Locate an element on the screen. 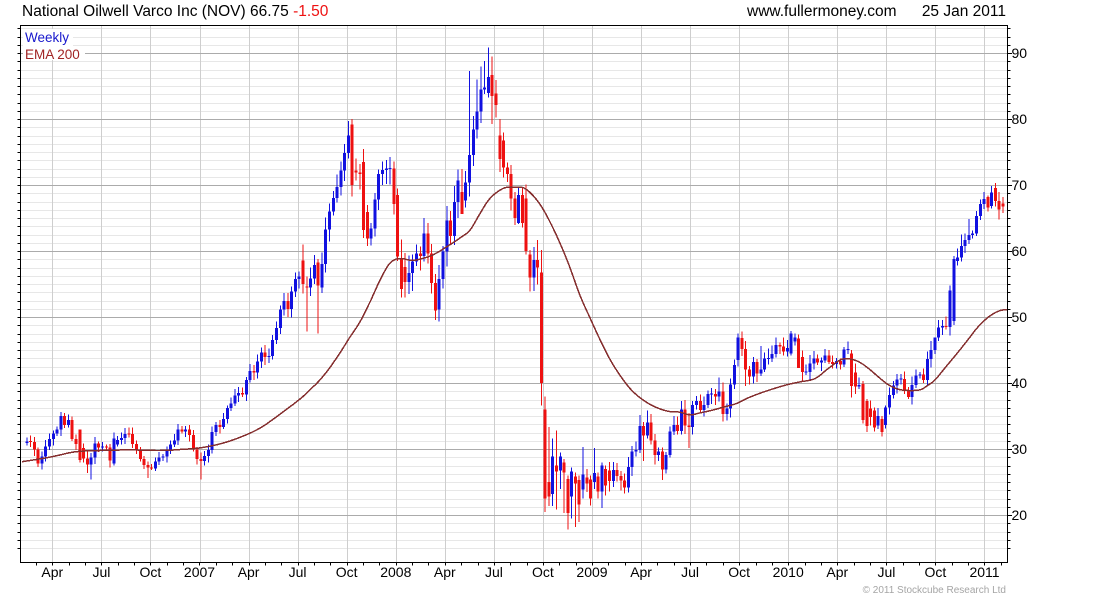 Image resolution: width=1100 pixels, height=605 pixels. svg-text: © 2011 Stockcube Research Ltd is located at coordinates (934, 590).